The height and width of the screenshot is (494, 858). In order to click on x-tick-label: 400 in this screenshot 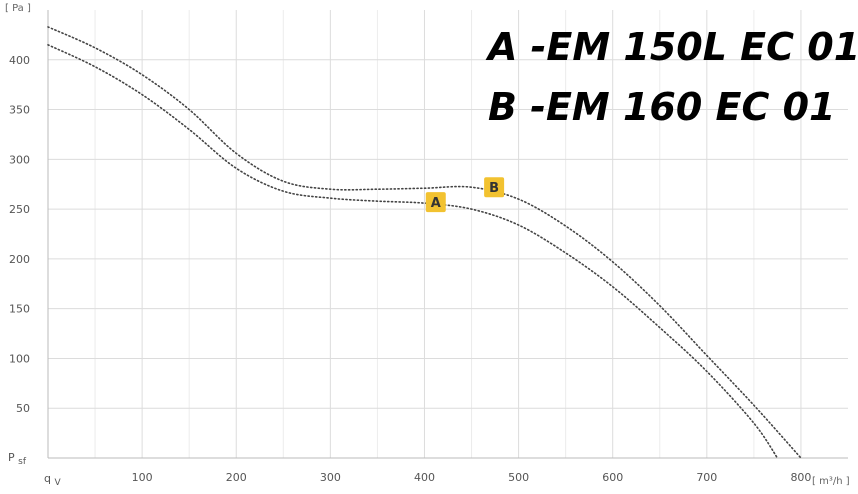, I will do `click(424, 477)`.